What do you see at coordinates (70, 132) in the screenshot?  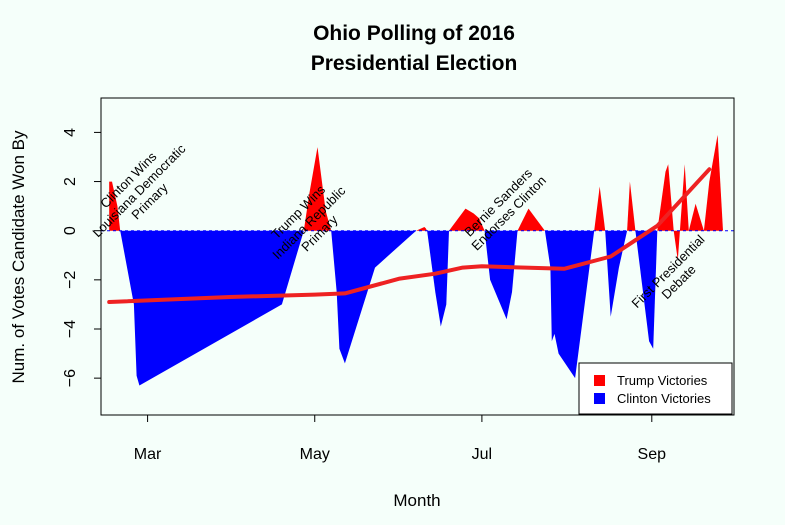 I see `y-tick-label: 4` at bounding box center [70, 132].